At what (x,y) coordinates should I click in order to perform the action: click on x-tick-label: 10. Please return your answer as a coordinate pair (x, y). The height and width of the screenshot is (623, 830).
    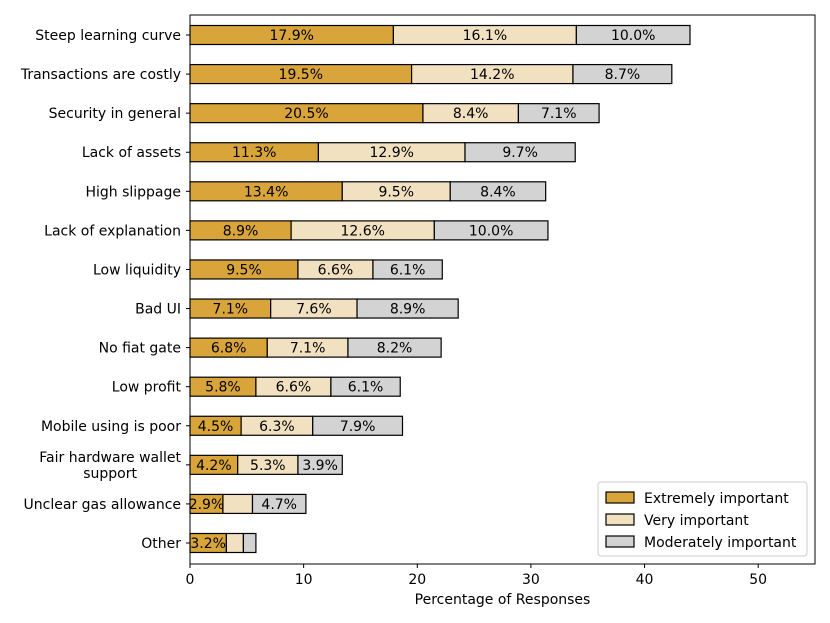
    Looking at the image, I should click on (304, 580).